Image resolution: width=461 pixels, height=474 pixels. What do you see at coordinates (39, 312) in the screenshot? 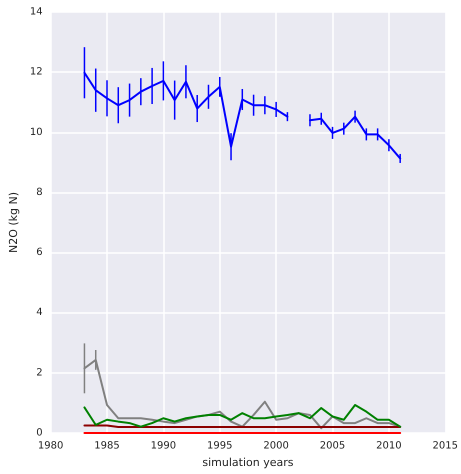
I see `y-tick-label: 4` at bounding box center [39, 312].